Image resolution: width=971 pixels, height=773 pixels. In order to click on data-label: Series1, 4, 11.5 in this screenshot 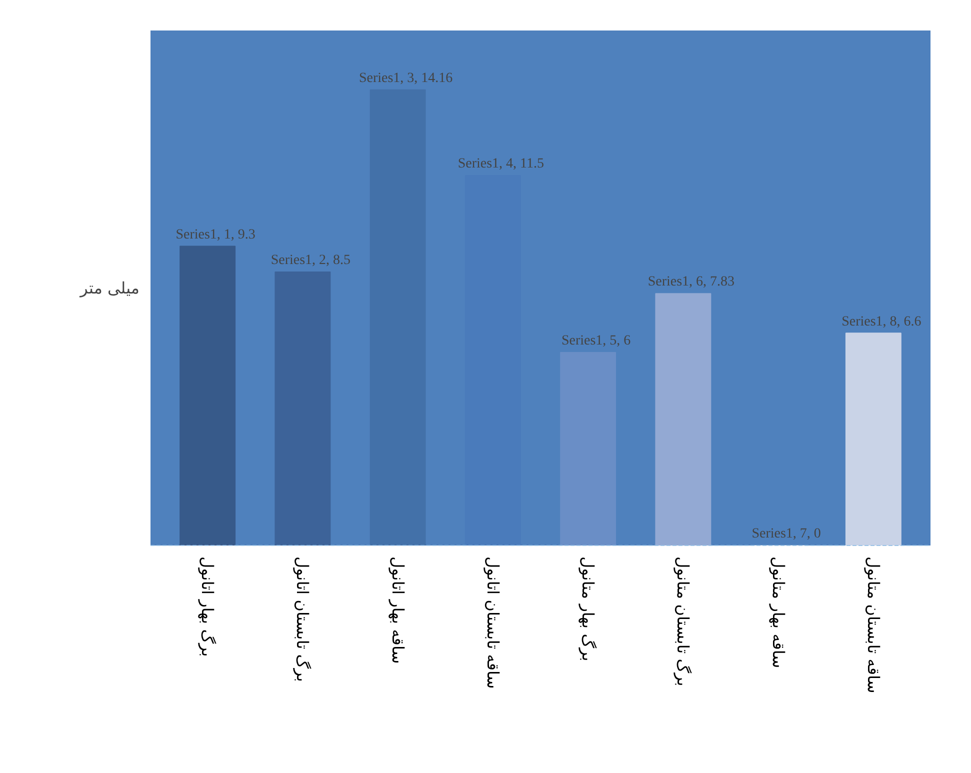, I will do `click(501, 164)`.